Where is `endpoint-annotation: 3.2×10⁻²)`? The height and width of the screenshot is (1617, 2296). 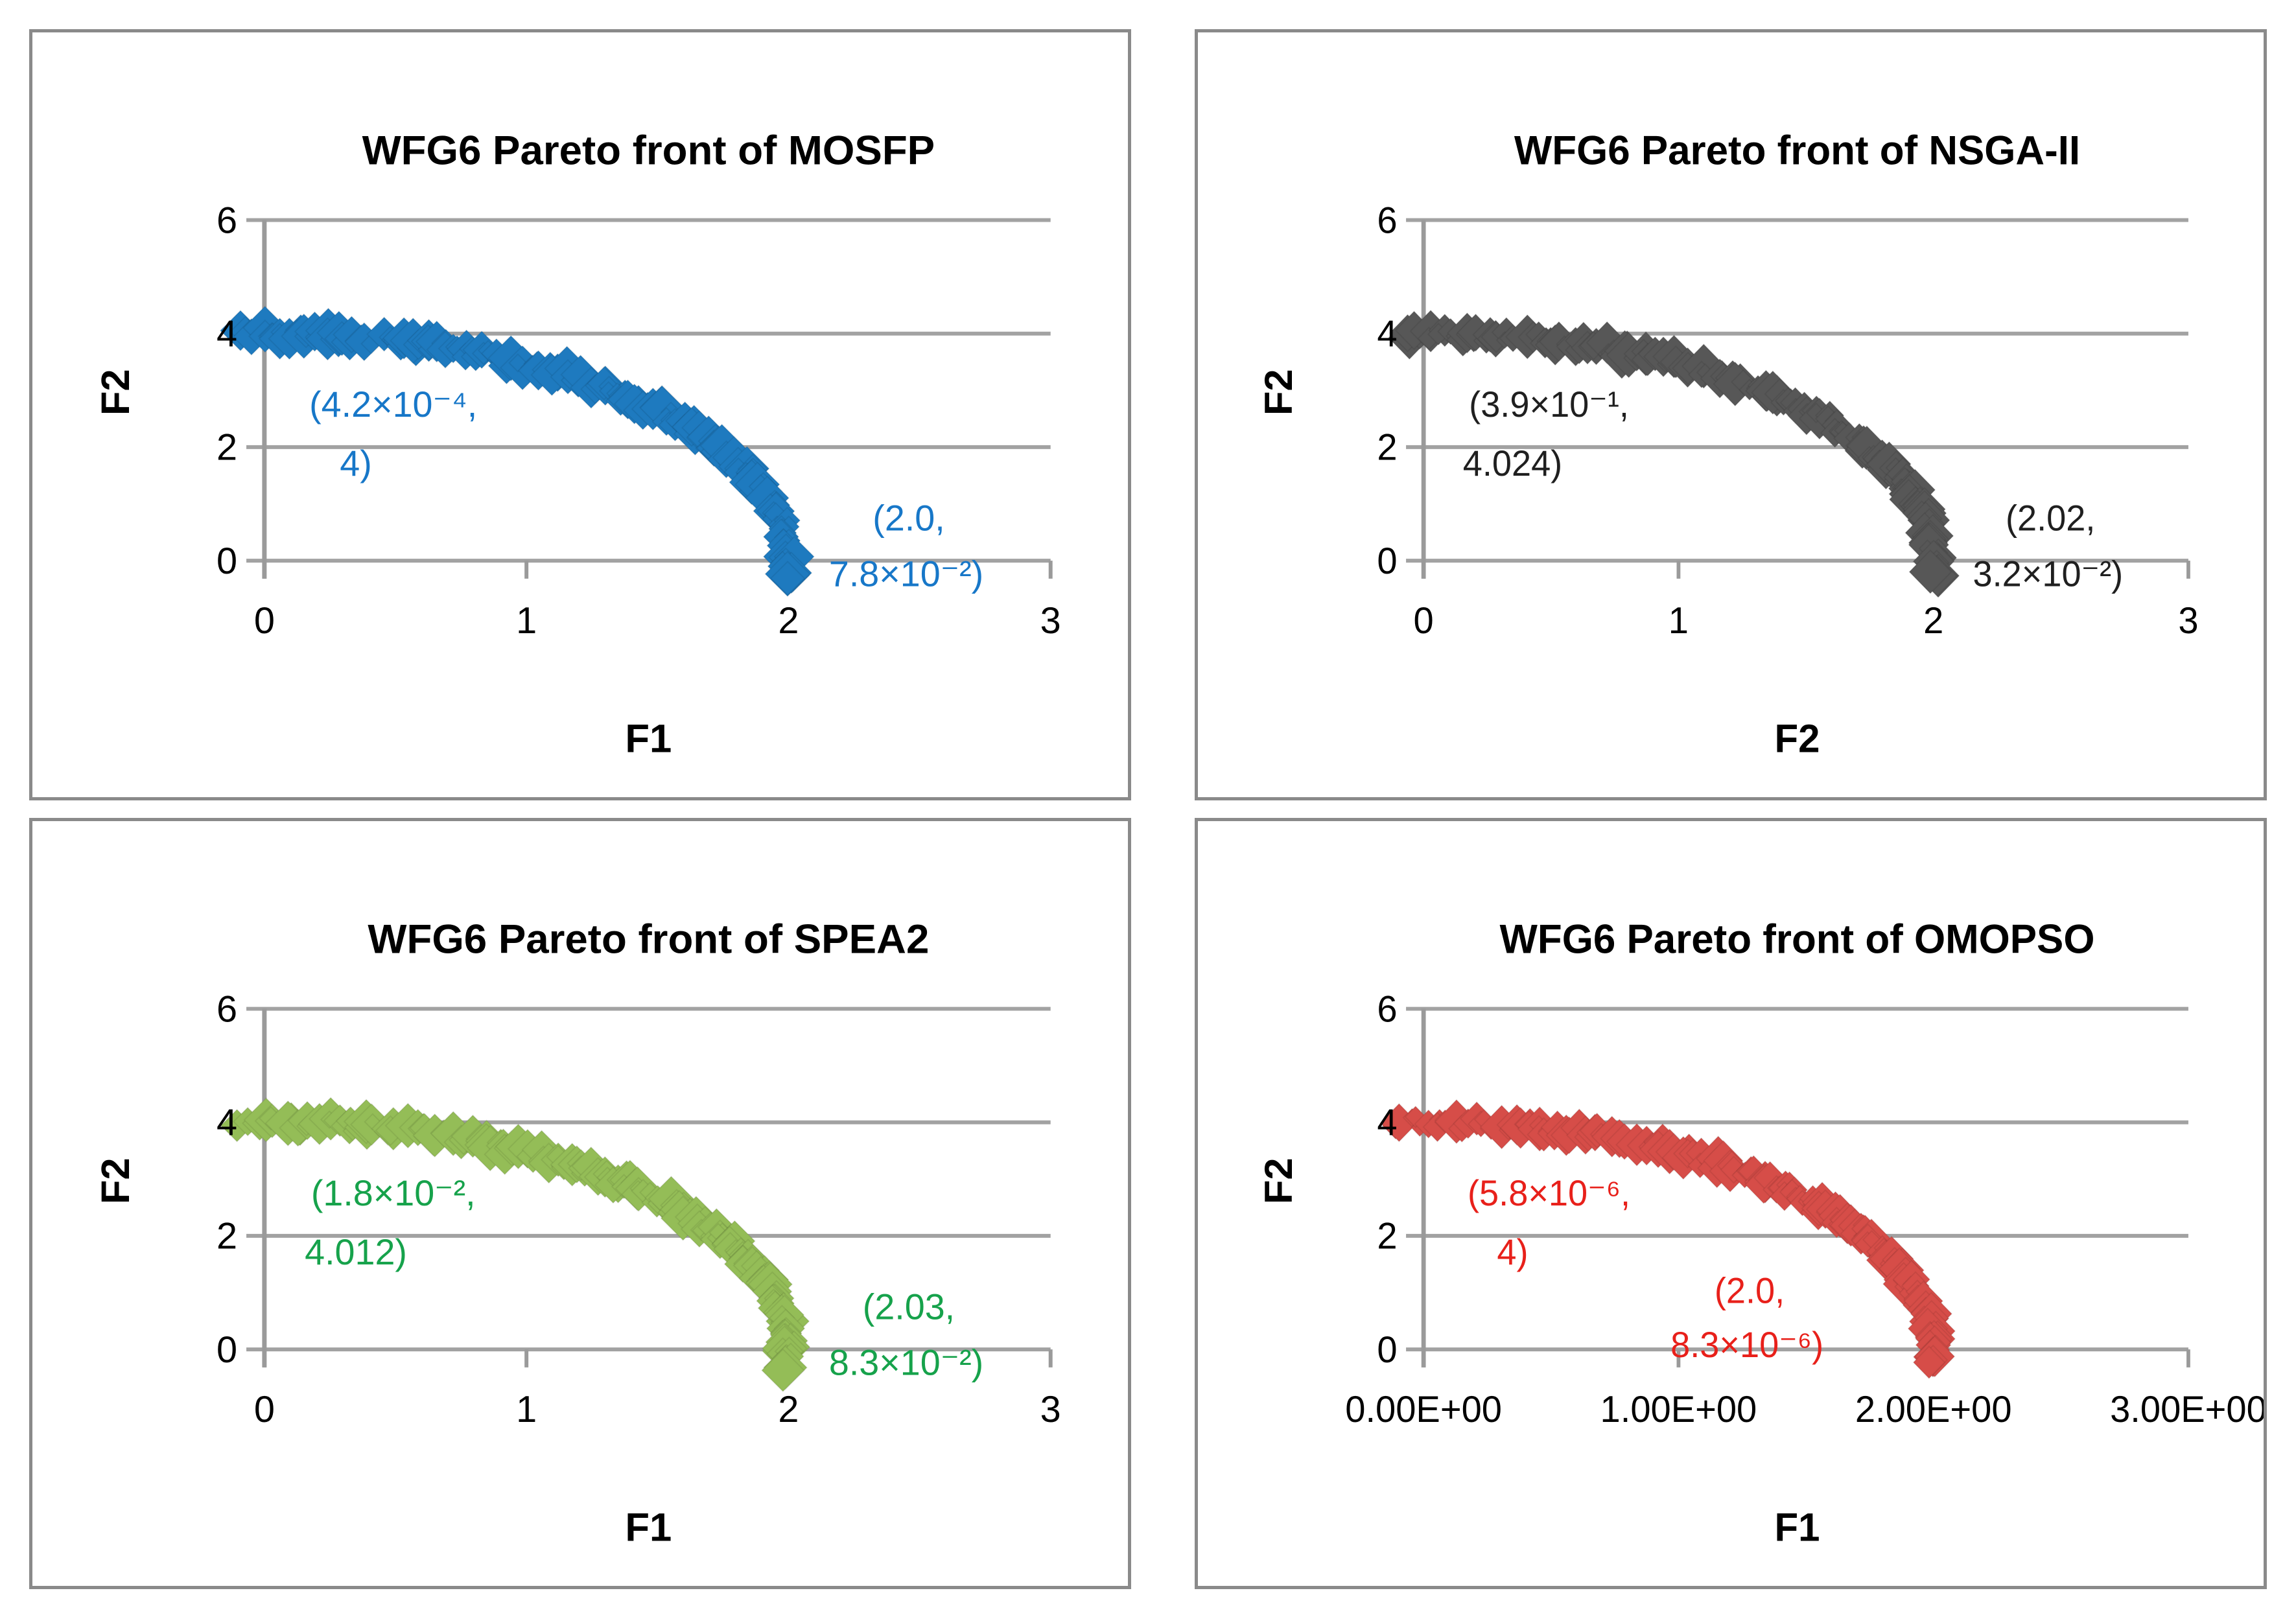 endpoint-annotation: 3.2×10⁻²) is located at coordinates (2048, 573).